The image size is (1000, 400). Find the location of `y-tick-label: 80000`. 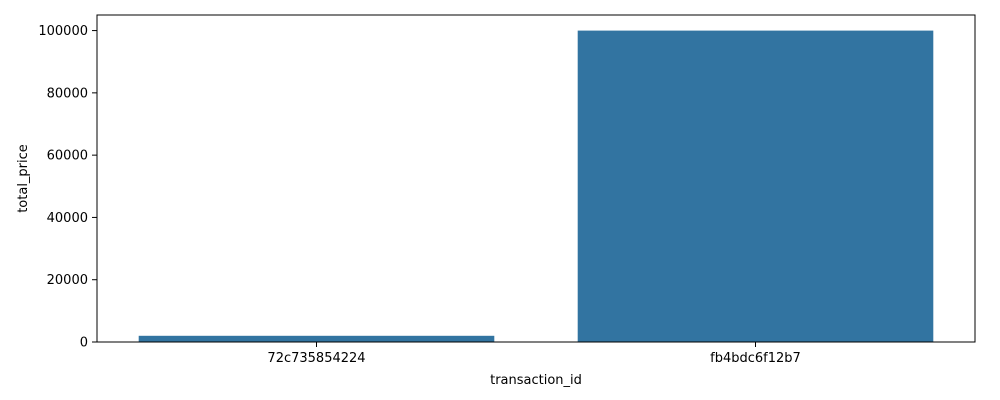

y-tick-label: 80000 is located at coordinates (67, 93).